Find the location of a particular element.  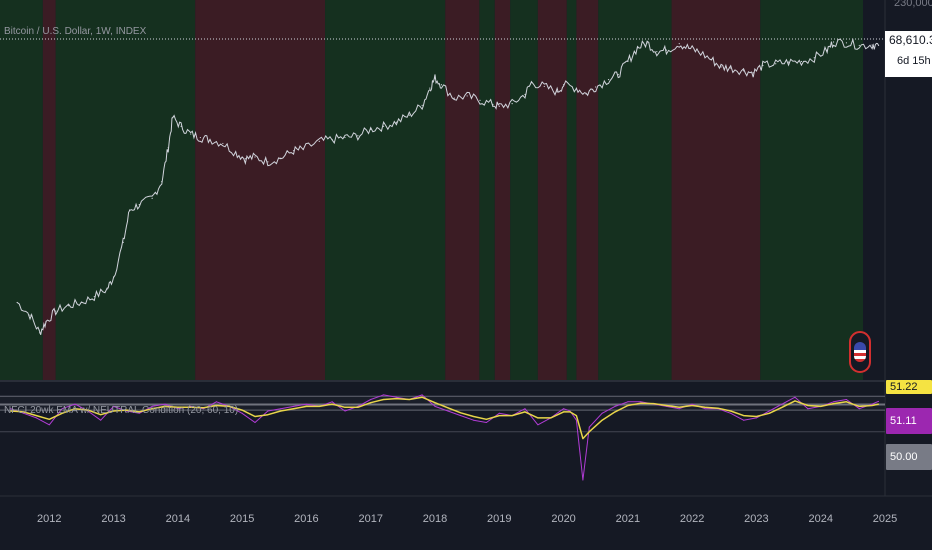

symbol-title: Bitcoin / U.S. Dollar, 1W, INDEX is located at coordinates (75, 31).